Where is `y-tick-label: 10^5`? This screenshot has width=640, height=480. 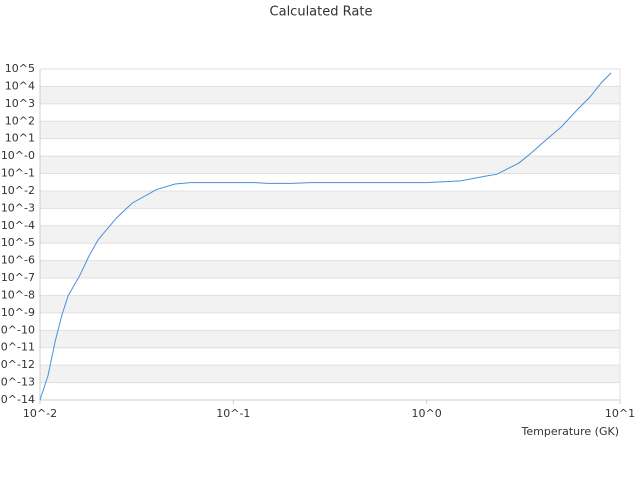 y-tick-label: 10^5 is located at coordinates (20, 68).